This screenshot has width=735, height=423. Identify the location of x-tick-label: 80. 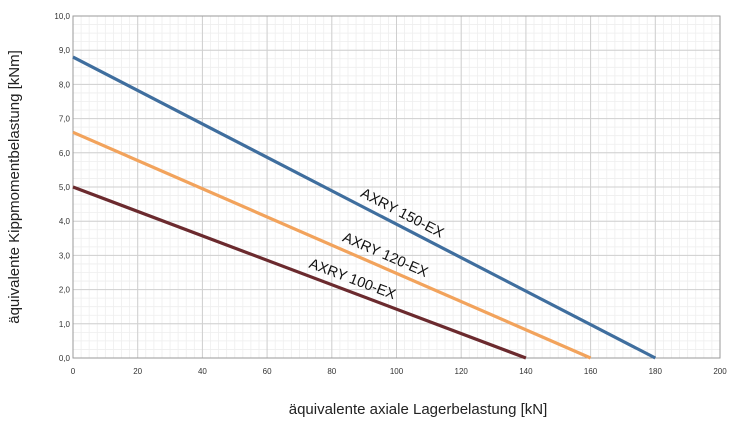
(331, 371).